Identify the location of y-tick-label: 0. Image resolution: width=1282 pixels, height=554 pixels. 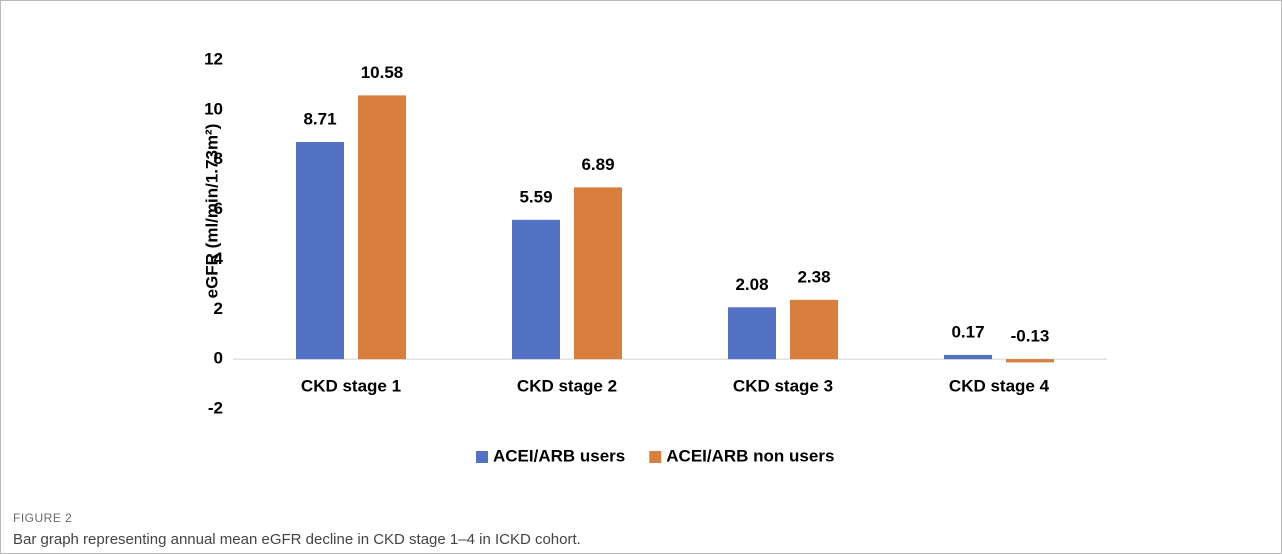
(218, 358).